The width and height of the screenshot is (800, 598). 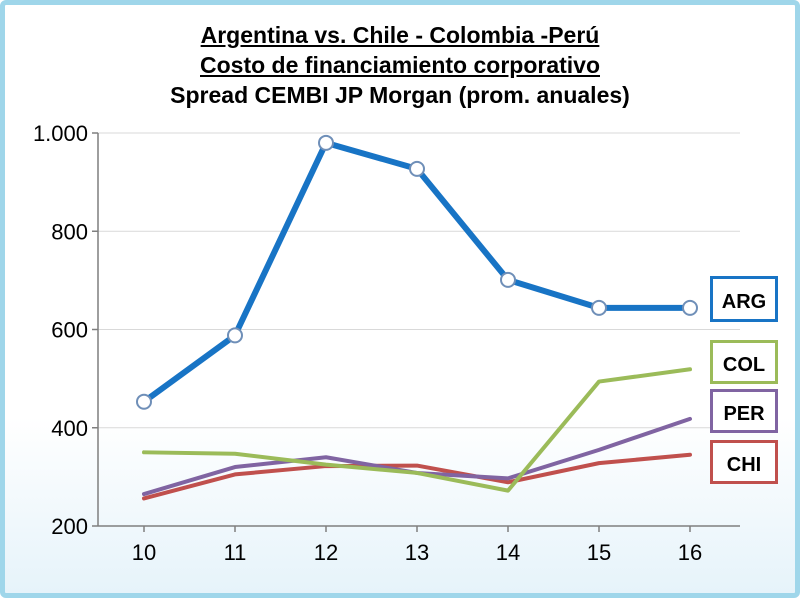 What do you see at coordinates (744, 411) in the screenshot?
I see `legend-item-per: PER` at bounding box center [744, 411].